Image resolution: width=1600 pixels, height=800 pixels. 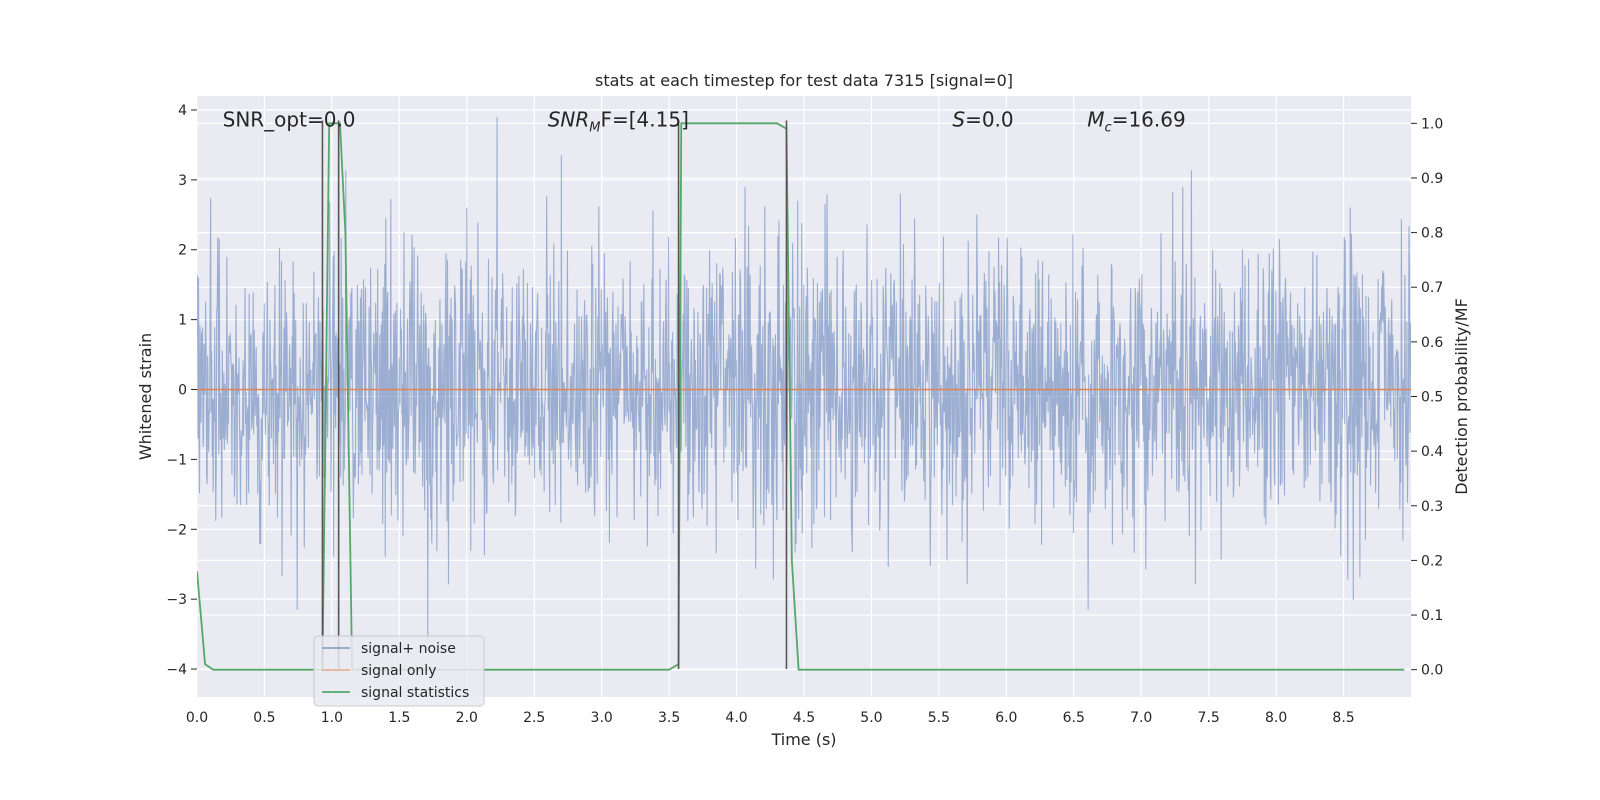 What do you see at coordinates (804, 718) in the screenshot?
I see `x-tick-label: 4.5` at bounding box center [804, 718].